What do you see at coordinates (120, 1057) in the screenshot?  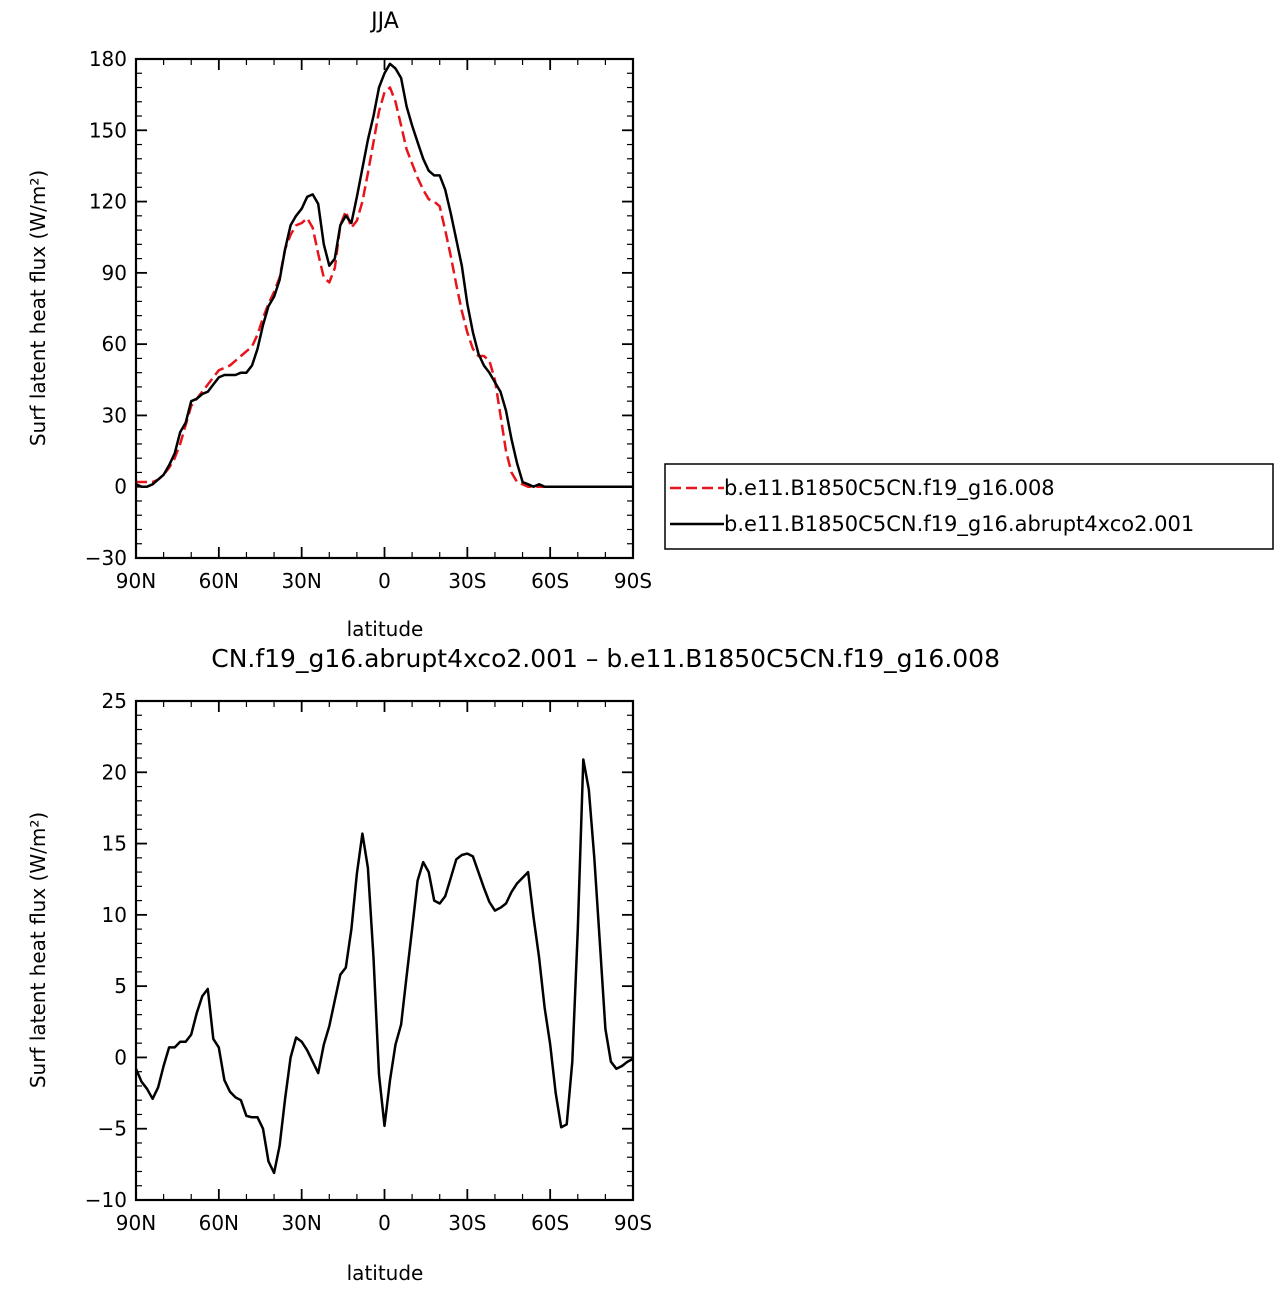 I see `y-tick-label-bottom: 0` at bounding box center [120, 1057].